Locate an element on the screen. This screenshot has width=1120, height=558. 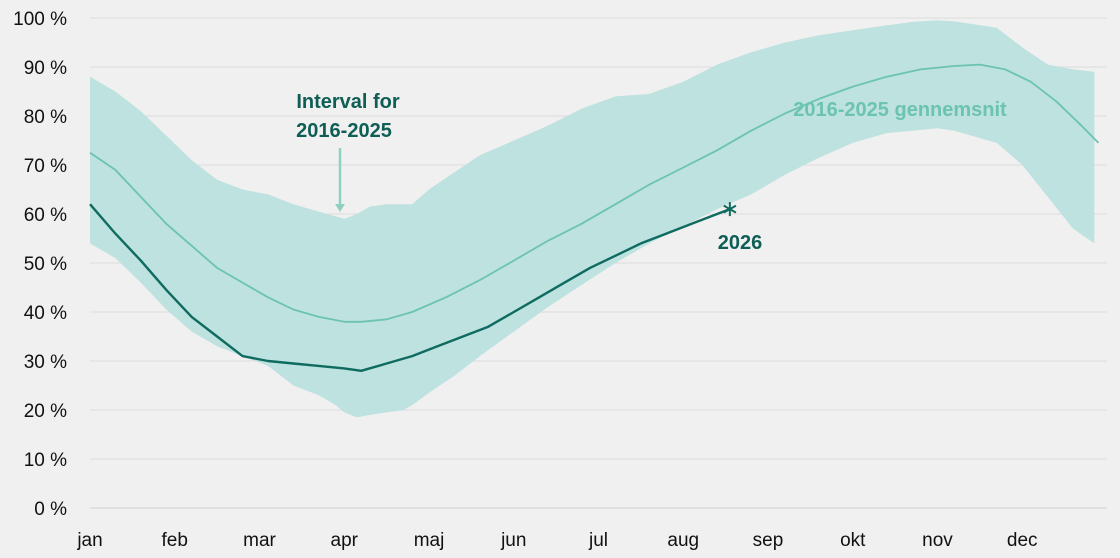
y-tick-label: 10 % is located at coordinates (45, 460).